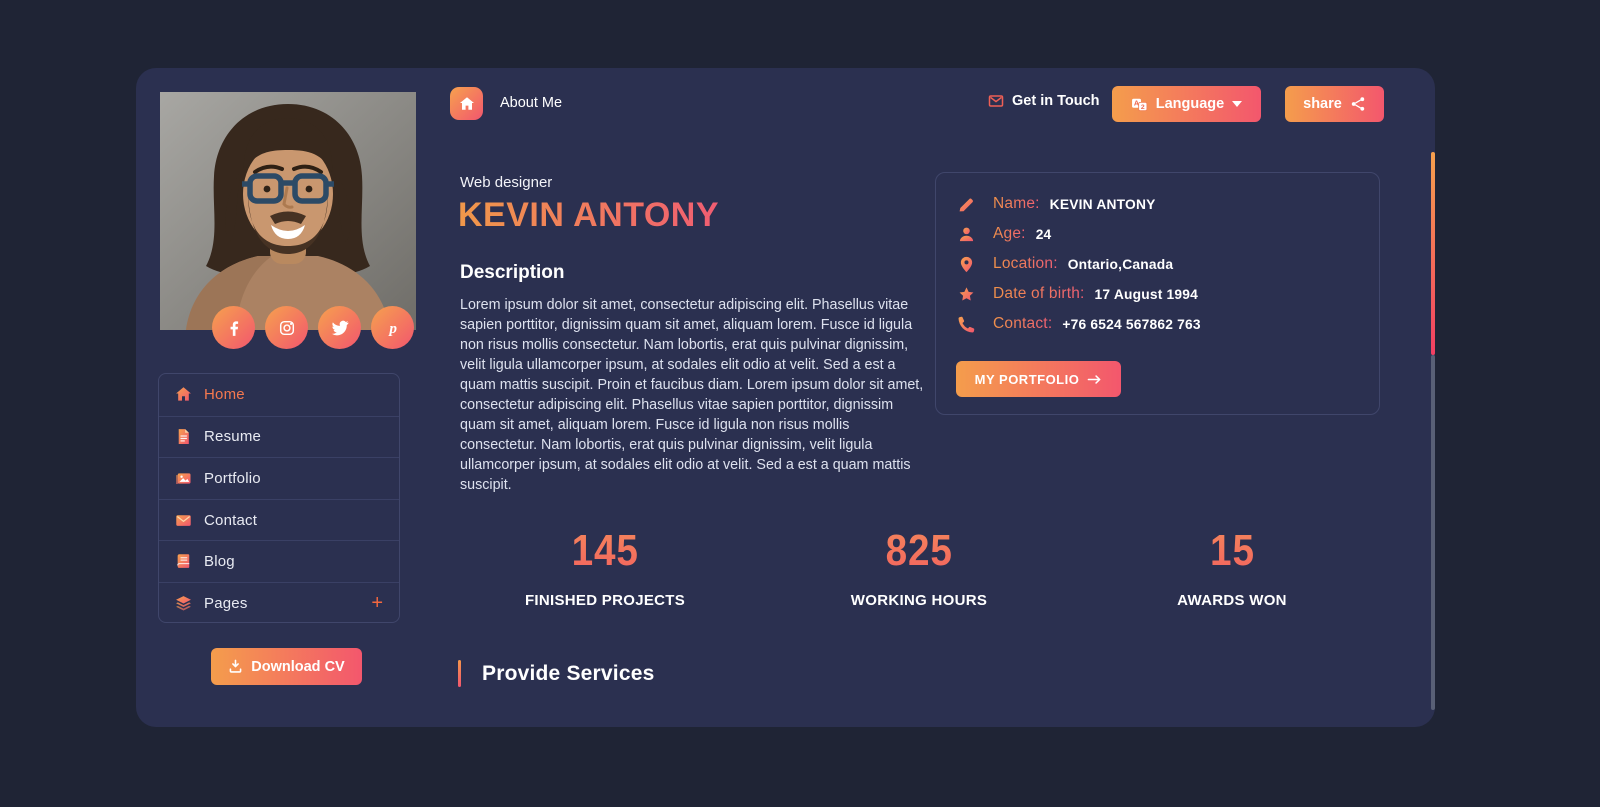  I want to click on share-button: share, so click(1334, 104).